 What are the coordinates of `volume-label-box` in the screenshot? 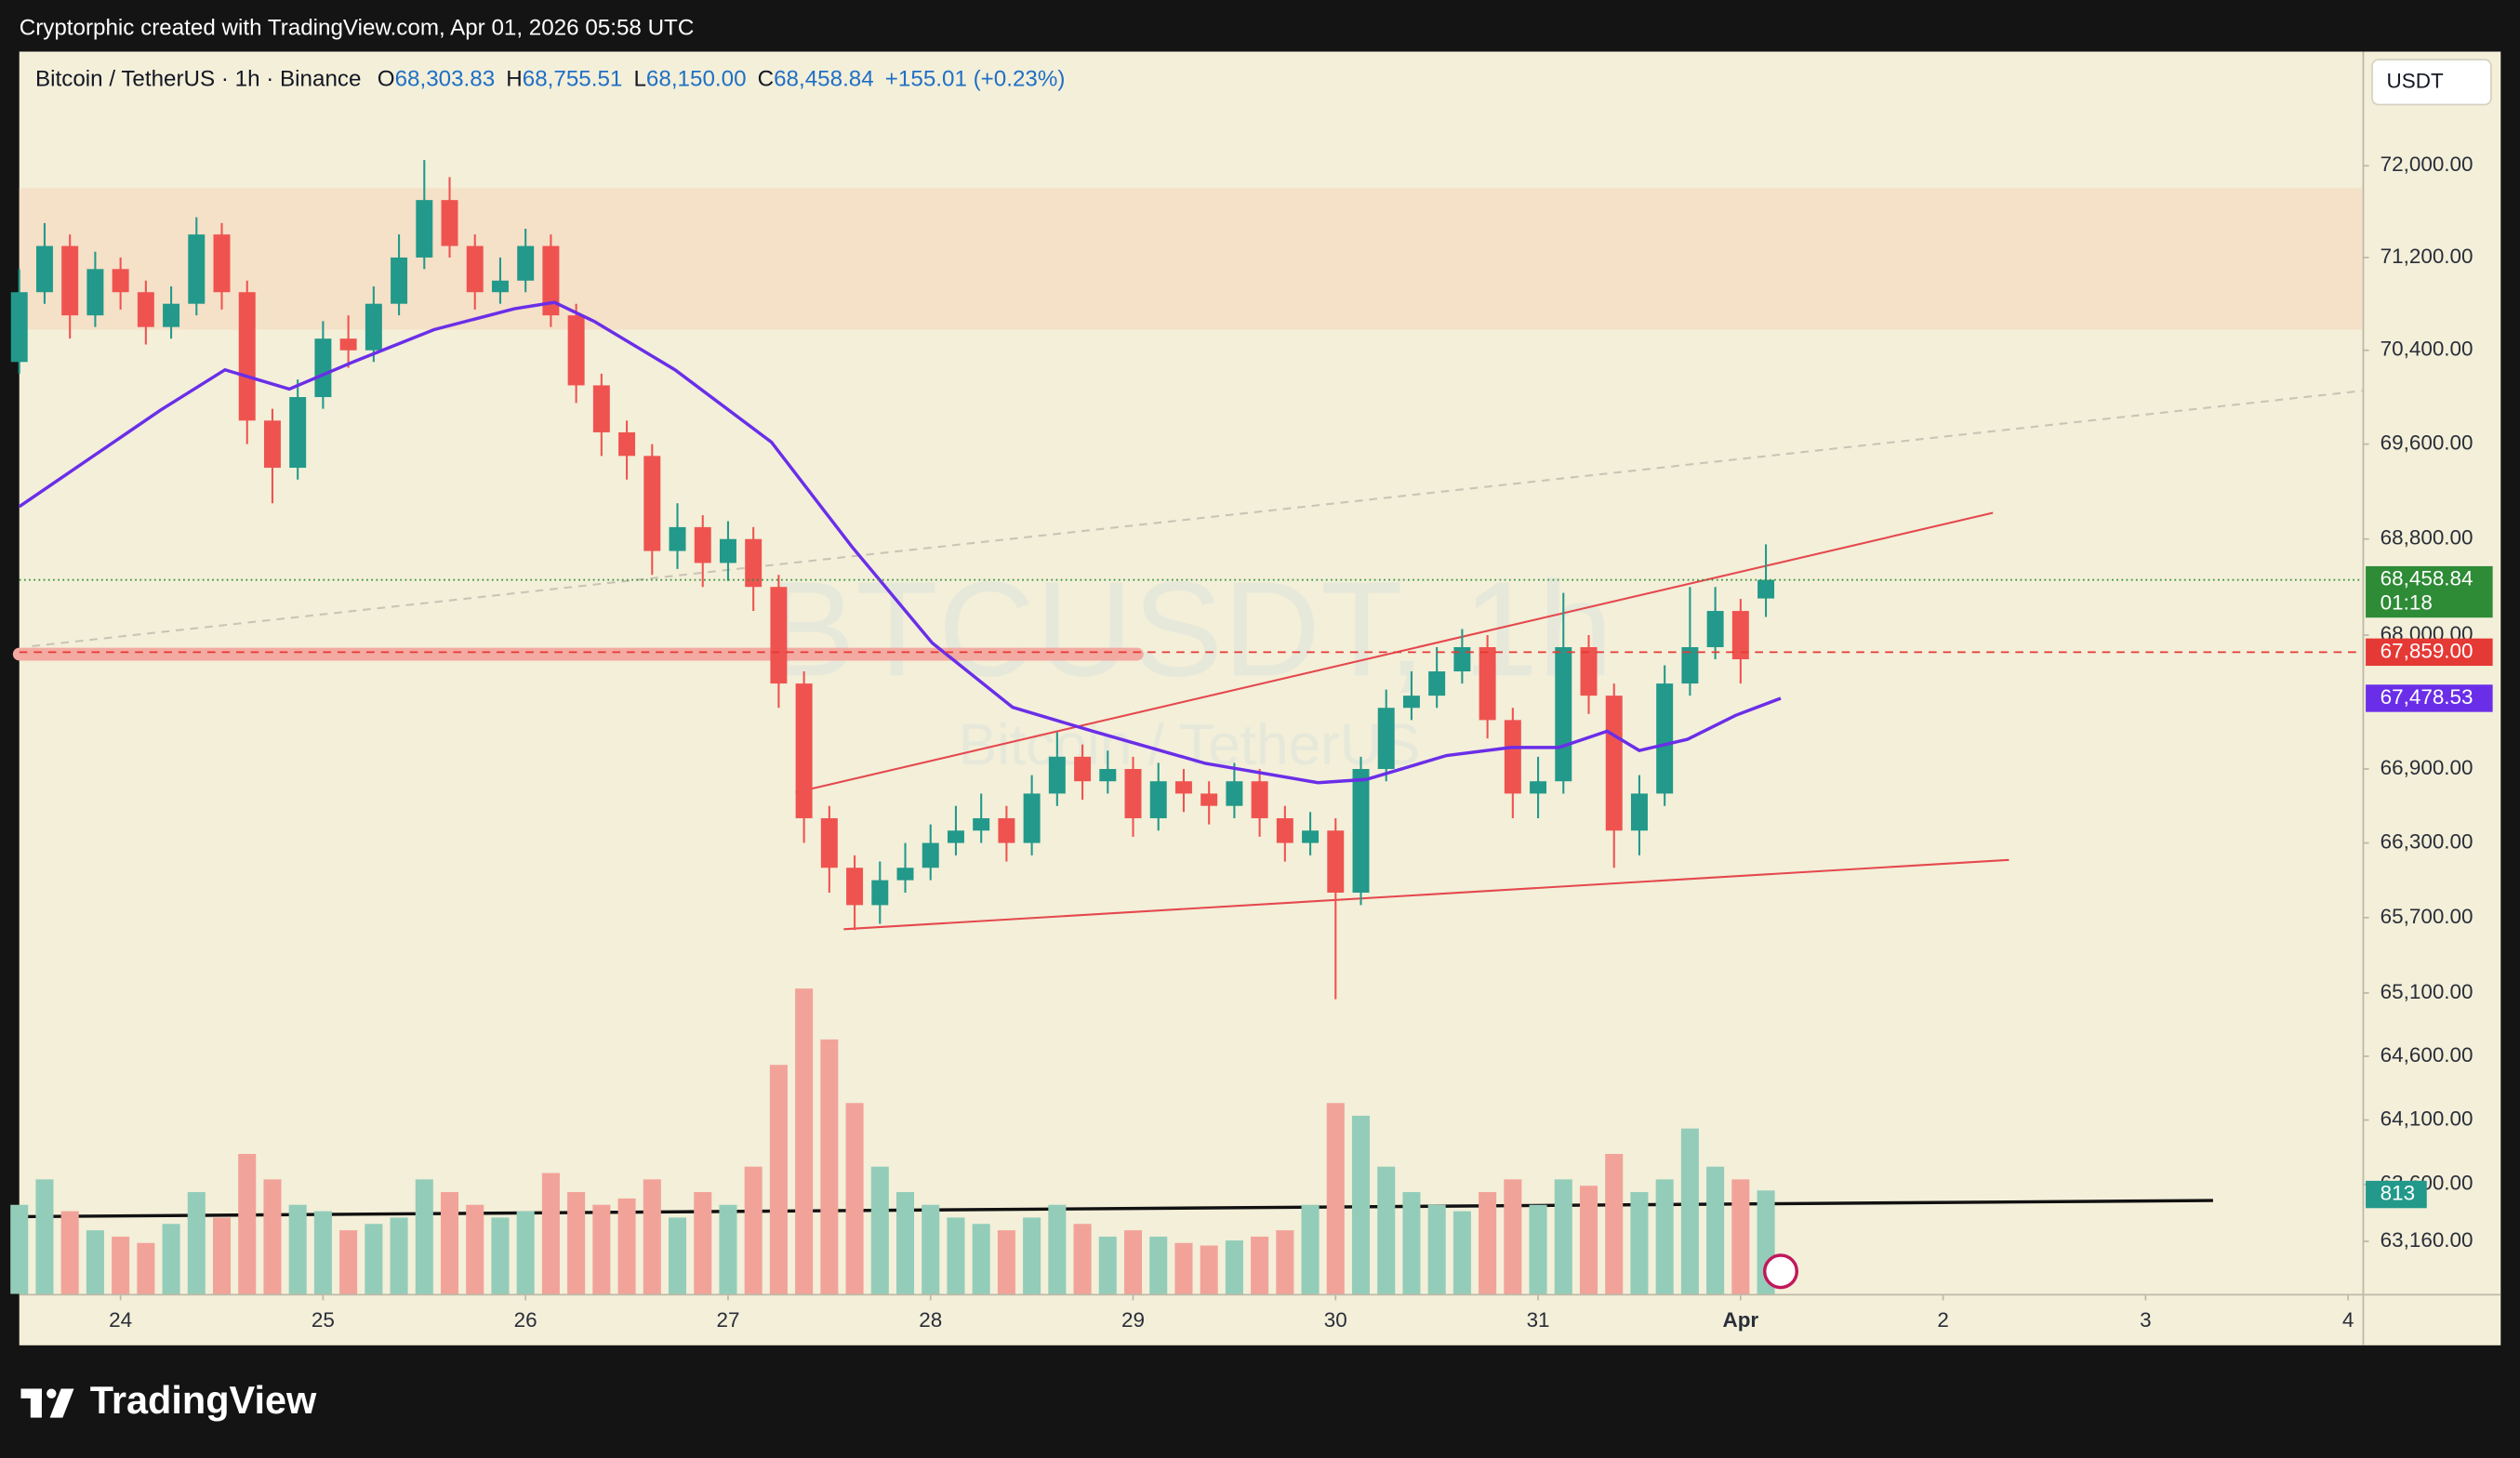 It's located at (2396, 1194).